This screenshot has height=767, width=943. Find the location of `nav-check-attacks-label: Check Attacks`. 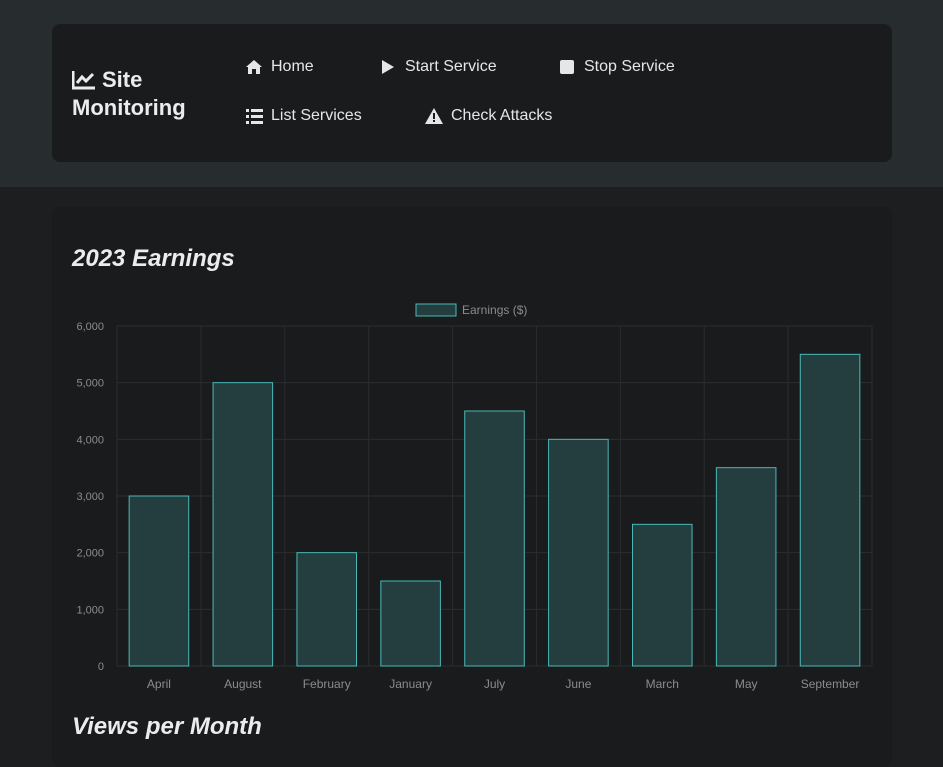

nav-check-attacks-label: Check Attacks is located at coordinates (502, 115).